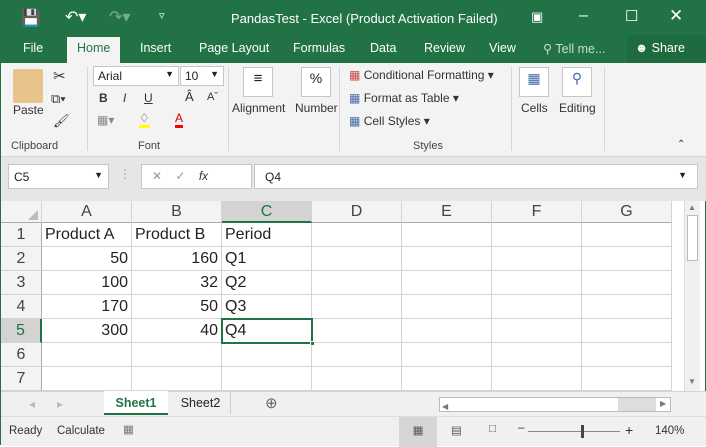 This screenshot has width=706, height=447. What do you see at coordinates (203, 176) in the screenshot?
I see `insert-function-button: fx` at bounding box center [203, 176].